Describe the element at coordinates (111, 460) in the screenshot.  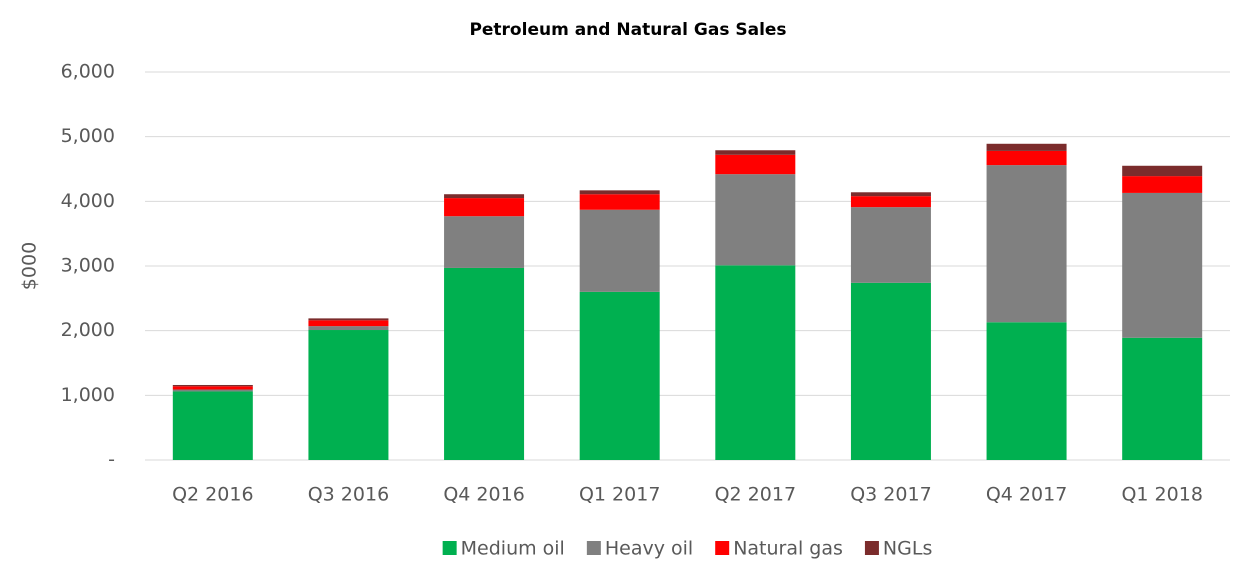
I see `y-tick-label: -` at that location.